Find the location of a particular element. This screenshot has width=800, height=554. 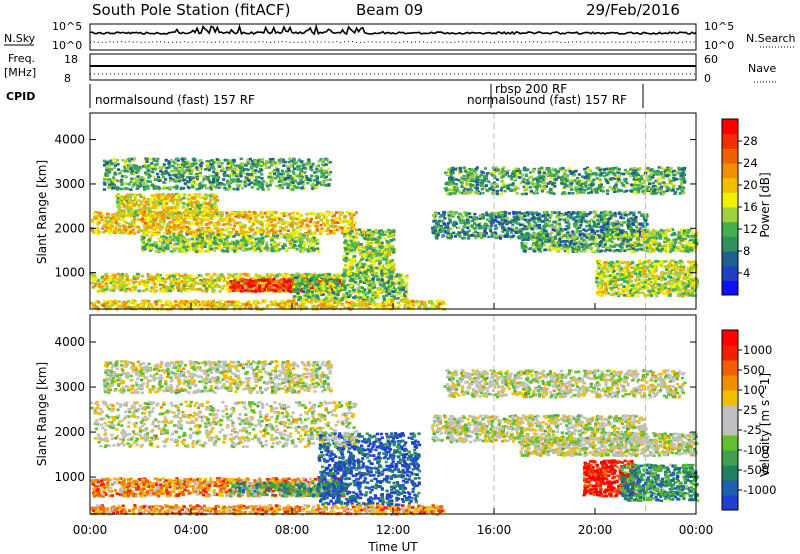

freq-unit: [MHz] is located at coordinates (20, 72).